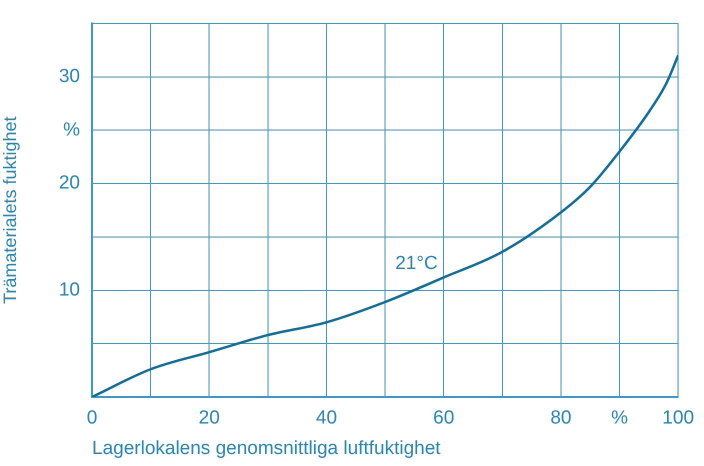  Describe the element at coordinates (69, 289) in the screenshot. I see `y-tick-label: 10` at that location.